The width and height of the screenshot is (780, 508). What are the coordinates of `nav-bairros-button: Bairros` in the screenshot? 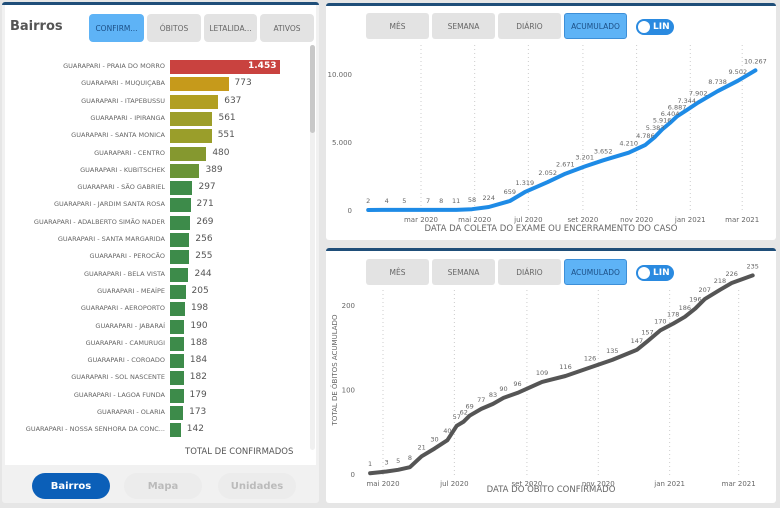 It's located at (71, 486).